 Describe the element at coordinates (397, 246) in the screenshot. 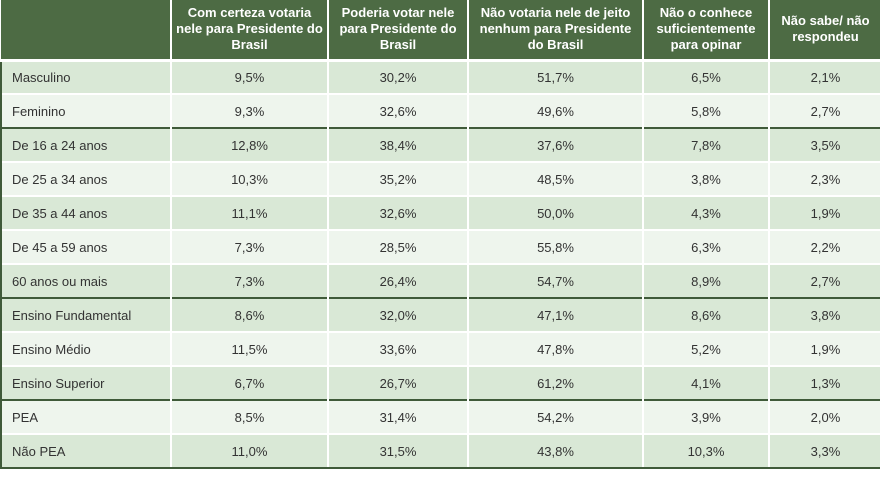

I see `value-cell: 28,5%` at that location.